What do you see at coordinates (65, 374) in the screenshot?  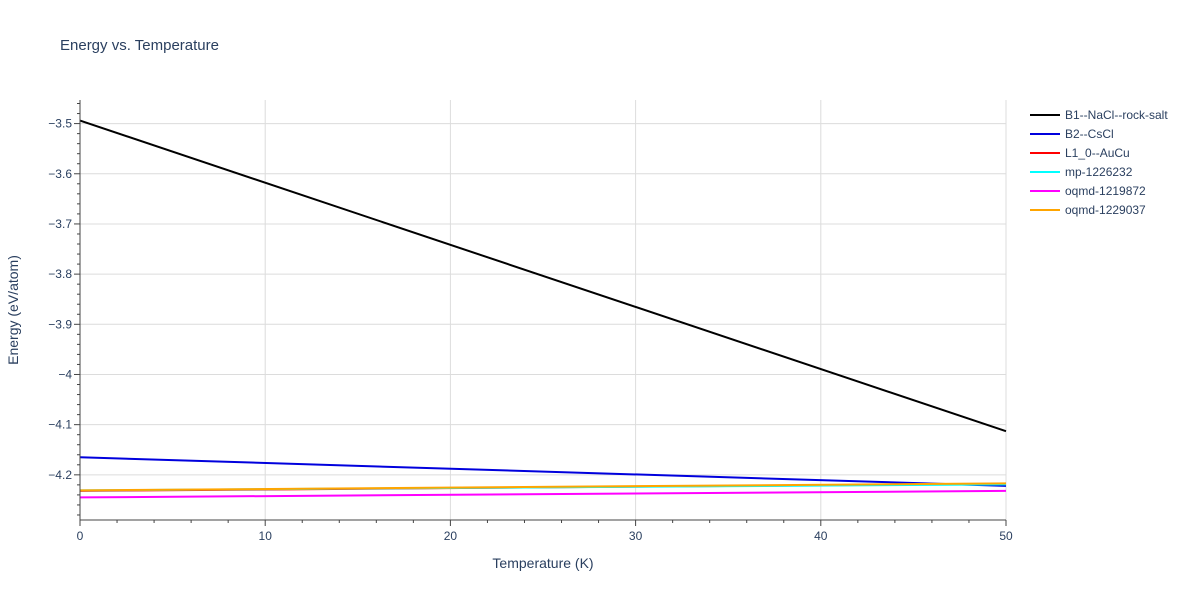 I see `y-tick-label: −4` at bounding box center [65, 374].